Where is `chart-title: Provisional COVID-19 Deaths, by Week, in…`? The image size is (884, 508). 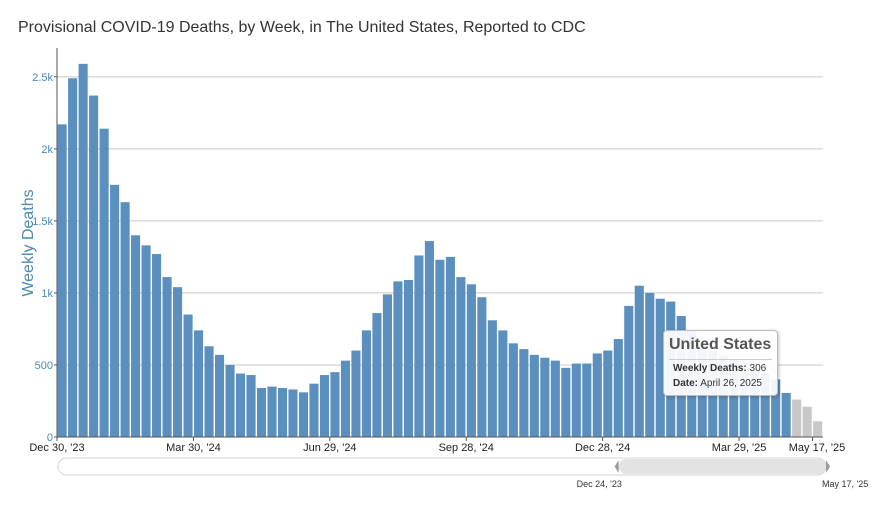
chart-title: Provisional COVID-19 Deaths, by Week, in… is located at coordinates (302, 27).